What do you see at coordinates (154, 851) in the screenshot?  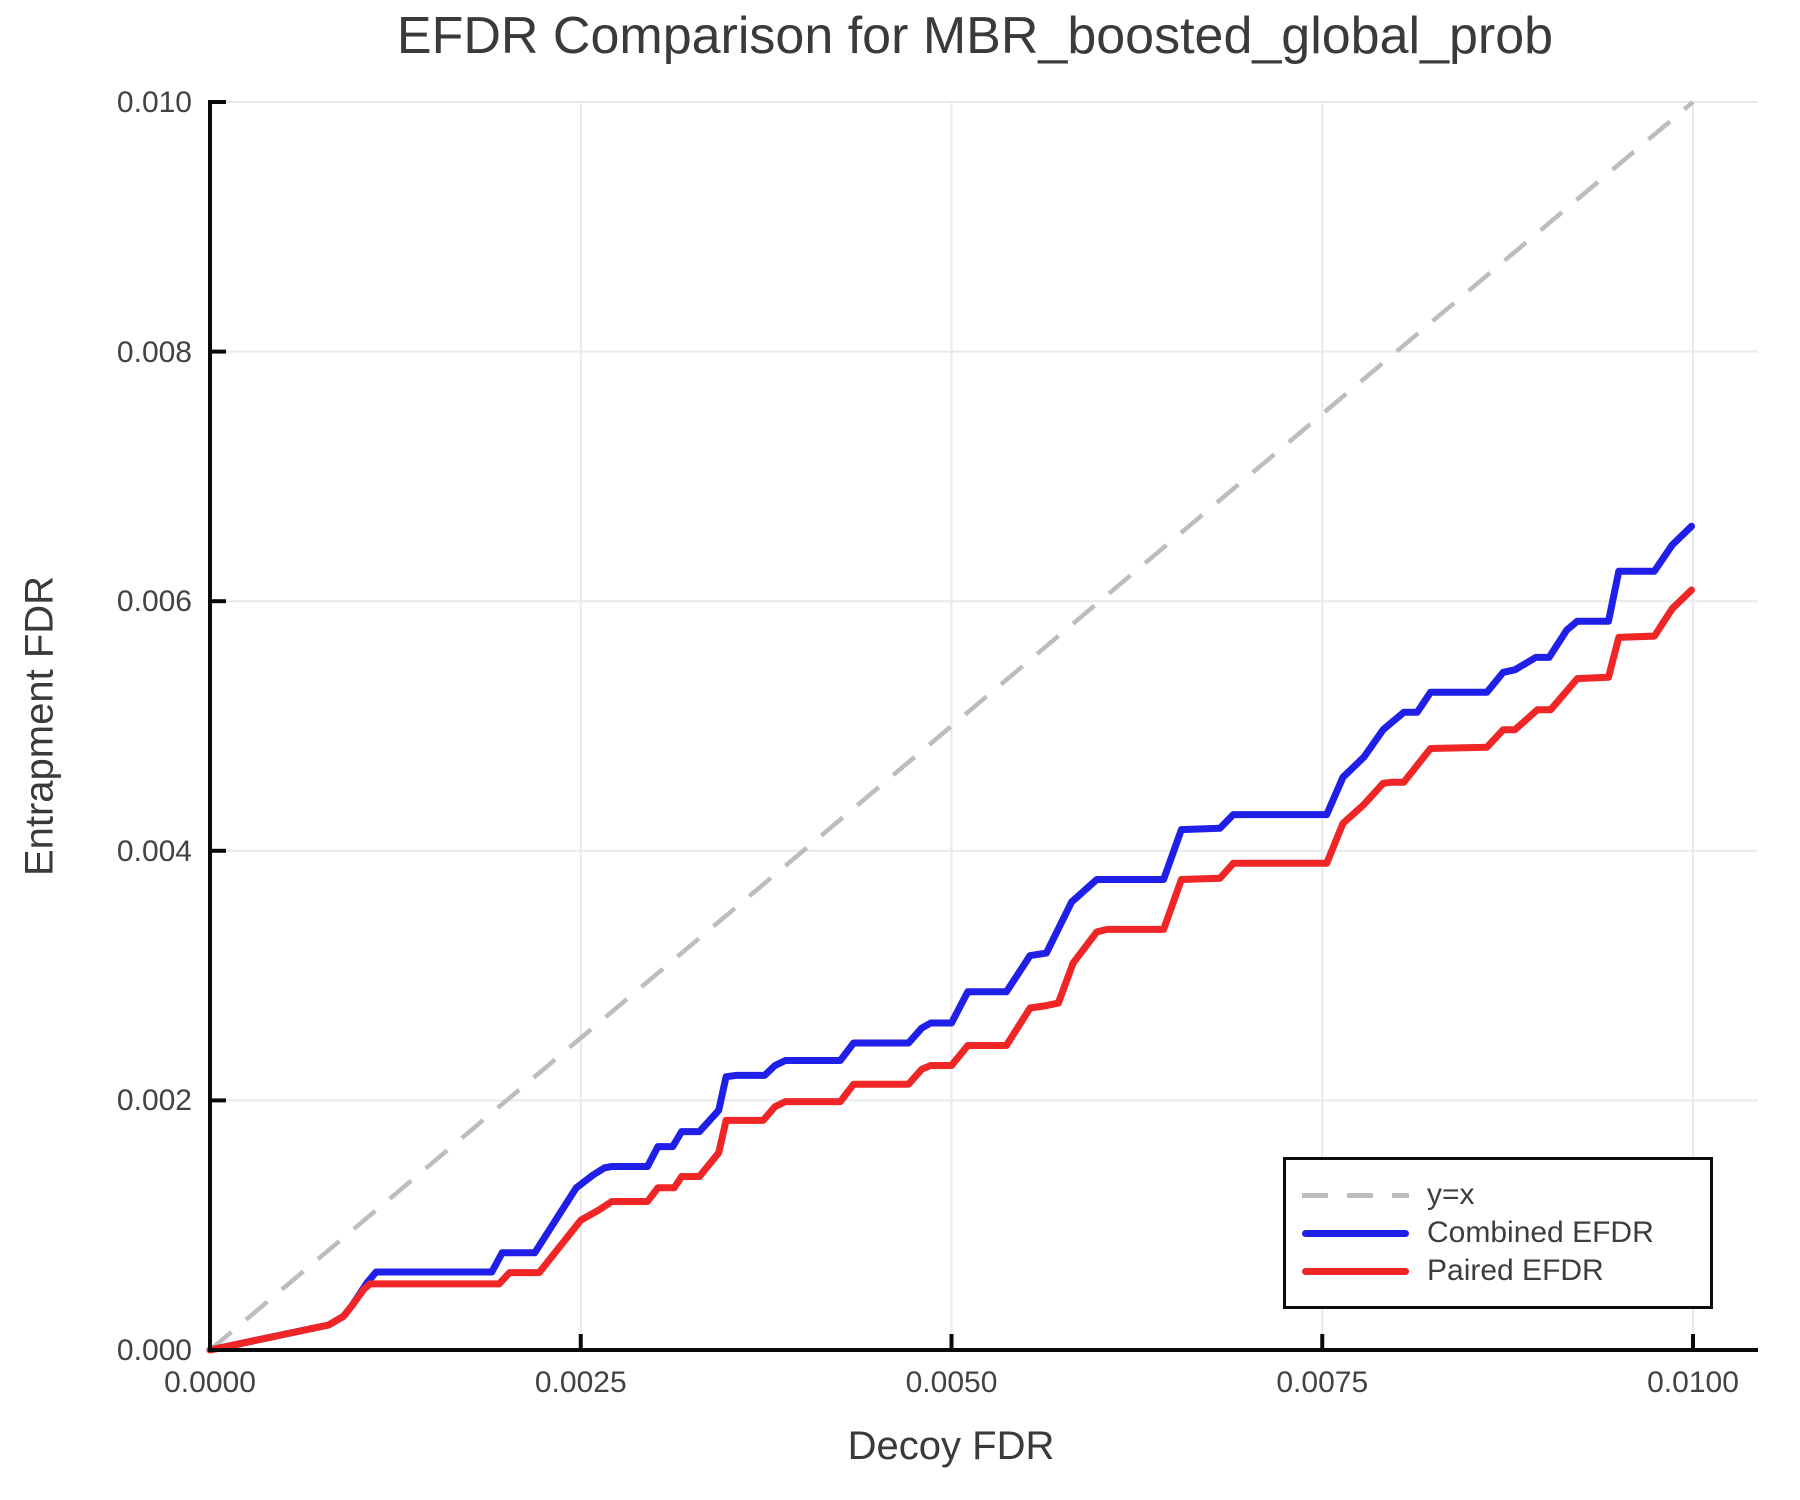 I see `y-tick-label: 0.004` at bounding box center [154, 851].